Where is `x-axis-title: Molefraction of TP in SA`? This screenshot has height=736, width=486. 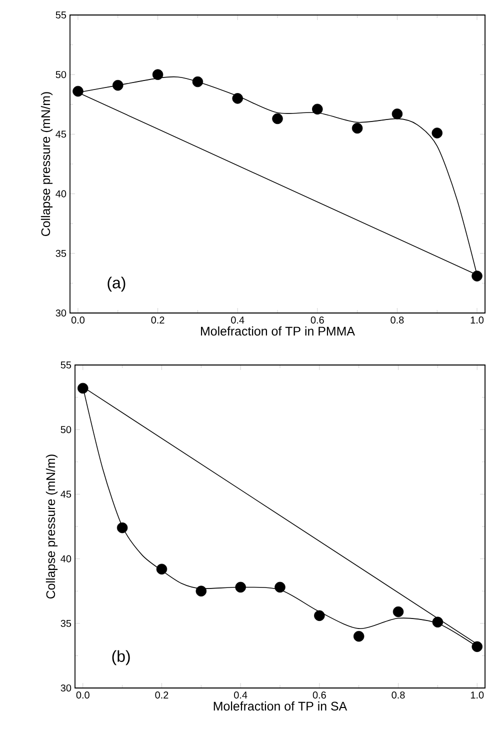
x-axis-title: Molefraction of TP in SA is located at coordinates (281, 706).